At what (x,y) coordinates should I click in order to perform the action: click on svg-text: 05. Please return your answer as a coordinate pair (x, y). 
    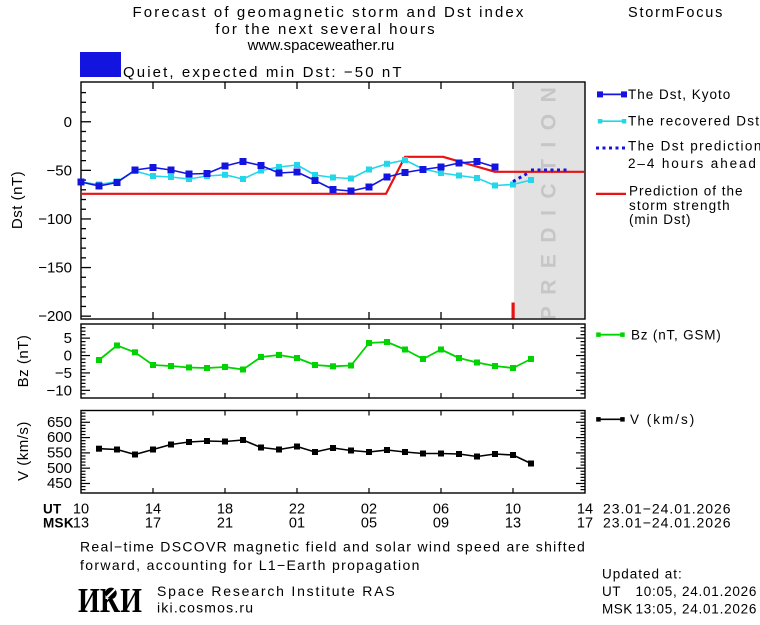
    Looking at the image, I should click on (369, 524).